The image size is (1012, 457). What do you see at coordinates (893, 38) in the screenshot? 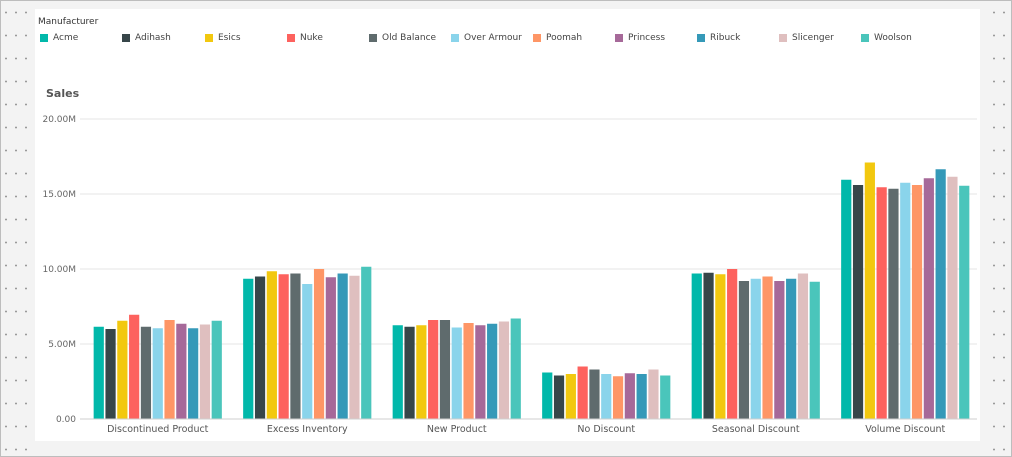
I see `legend-label: Woolson` at bounding box center [893, 38].